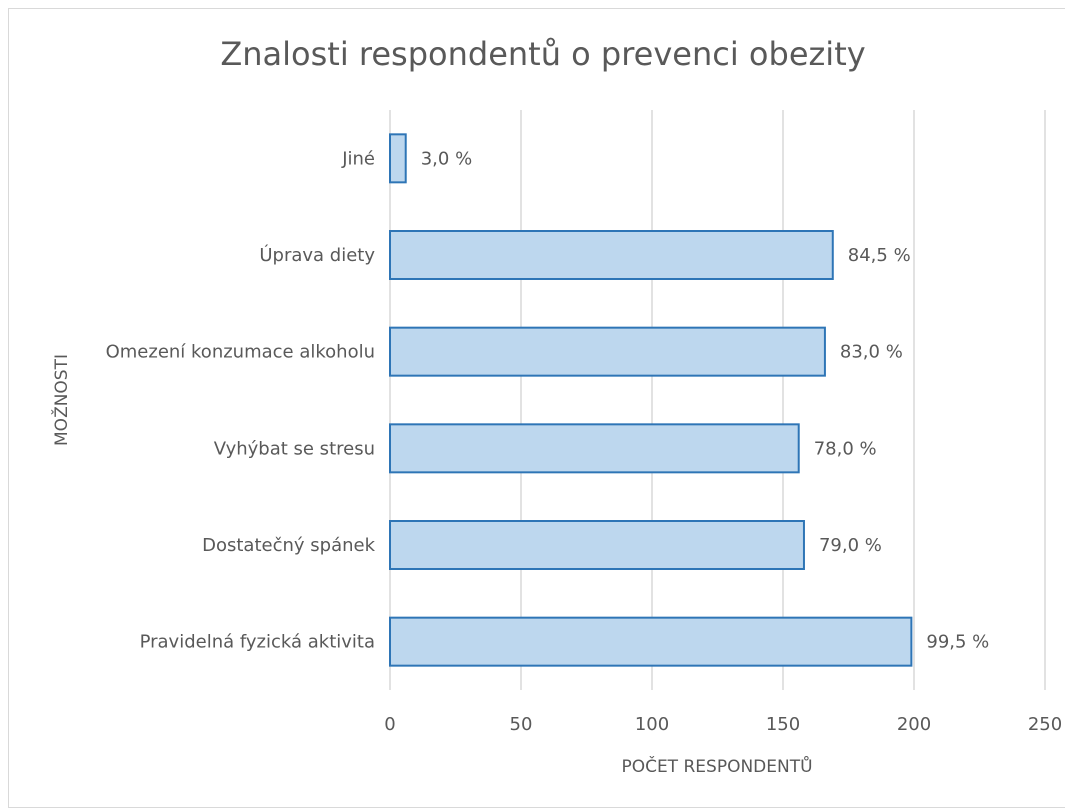 The height and width of the screenshot is (808, 1065). Describe the element at coordinates (914, 724) in the screenshot. I see `x-tick-label: 200` at that location.